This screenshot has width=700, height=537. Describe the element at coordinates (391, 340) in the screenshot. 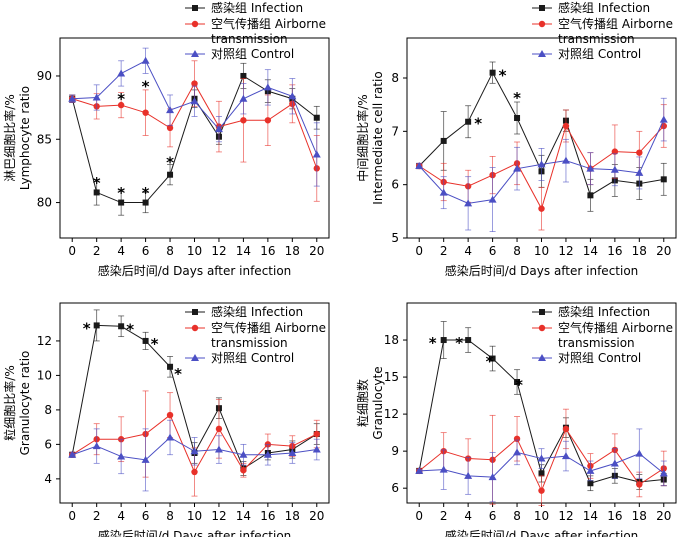

I see `y-tick-label: 18` at that location.